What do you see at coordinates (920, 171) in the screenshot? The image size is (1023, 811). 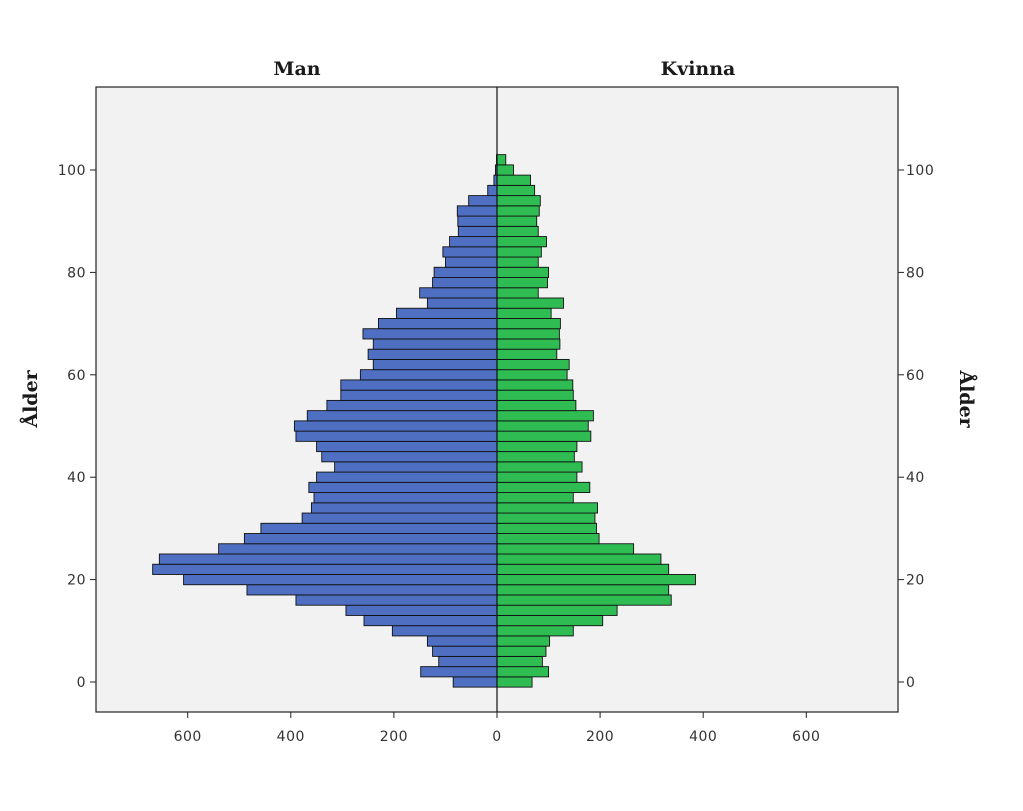 I see `y-tick-label-right: 100` at bounding box center [920, 171].